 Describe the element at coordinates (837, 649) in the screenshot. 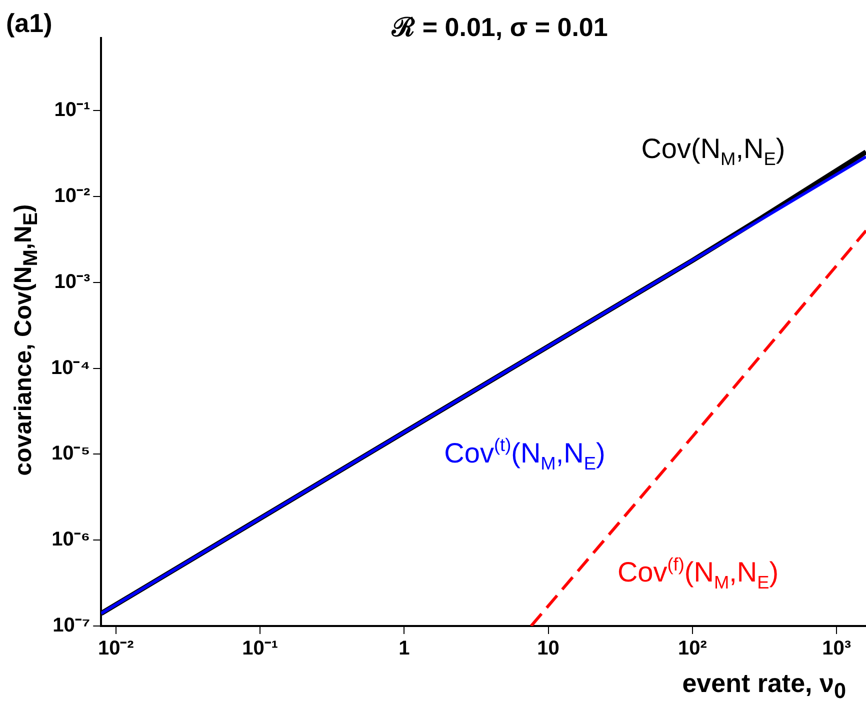

I see `x-tick-label: 10³` at that location.